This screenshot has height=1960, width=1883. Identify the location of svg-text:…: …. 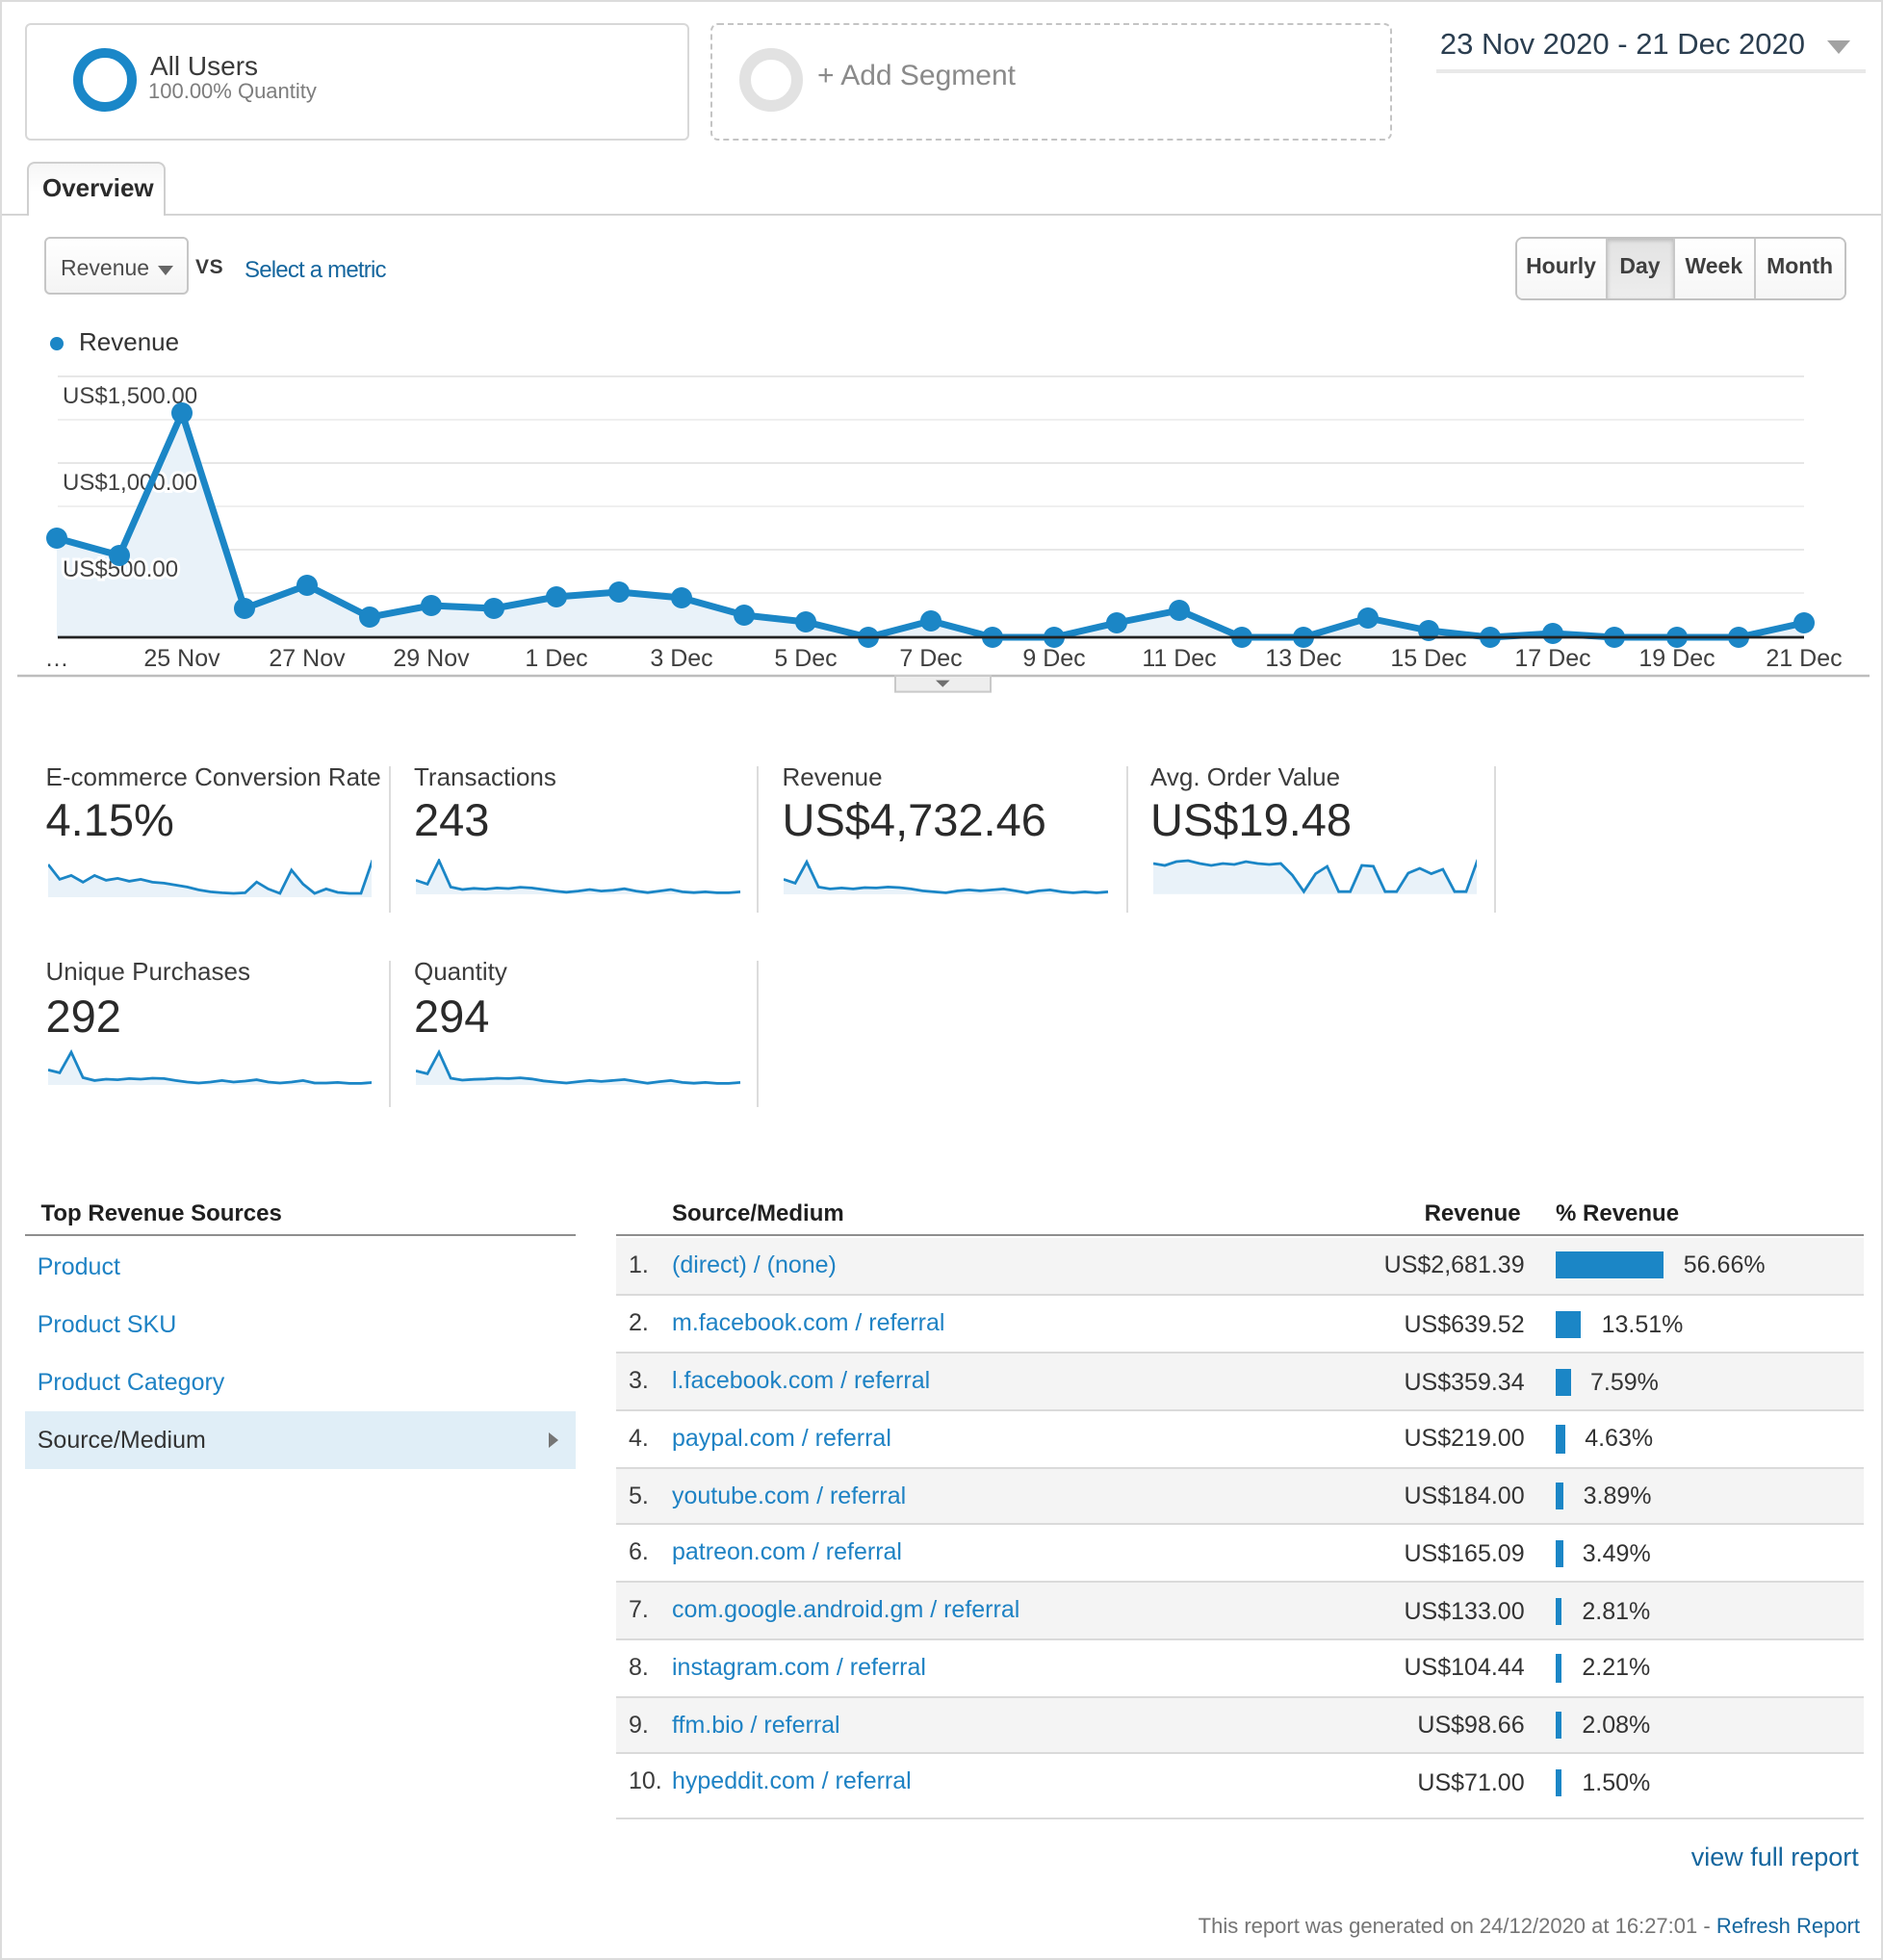
(57, 658).